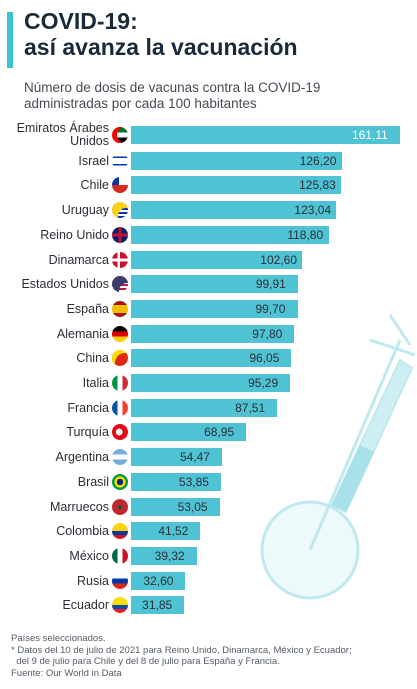 Image resolution: width=417 pixels, height=689 pixels. Describe the element at coordinates (270, 308) in the screenshot. I see `value-label: 99,70` at that location.